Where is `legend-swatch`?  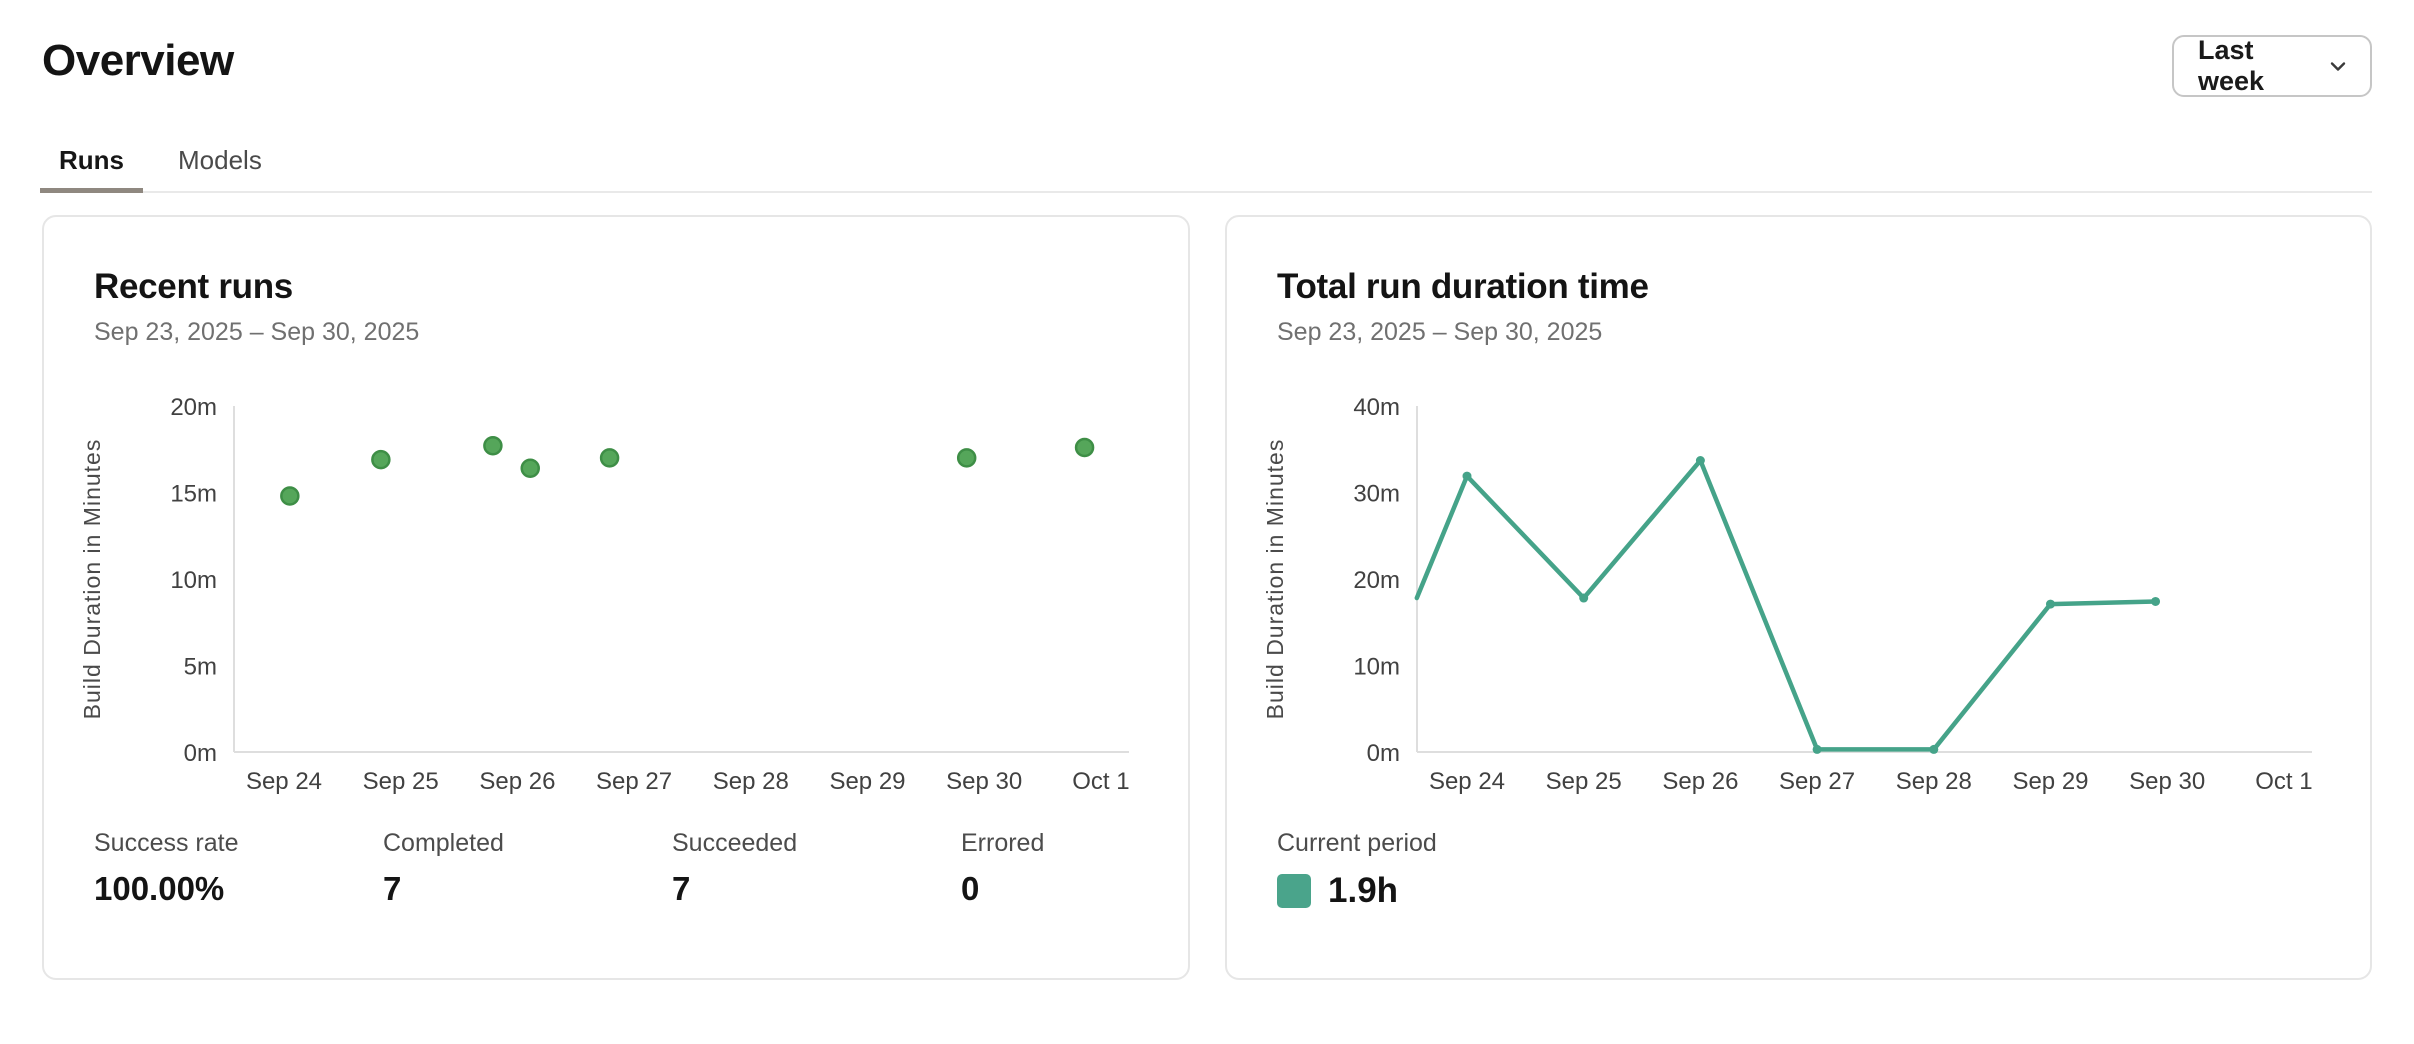 legend-swatch is located at coordinates (1294, 891).